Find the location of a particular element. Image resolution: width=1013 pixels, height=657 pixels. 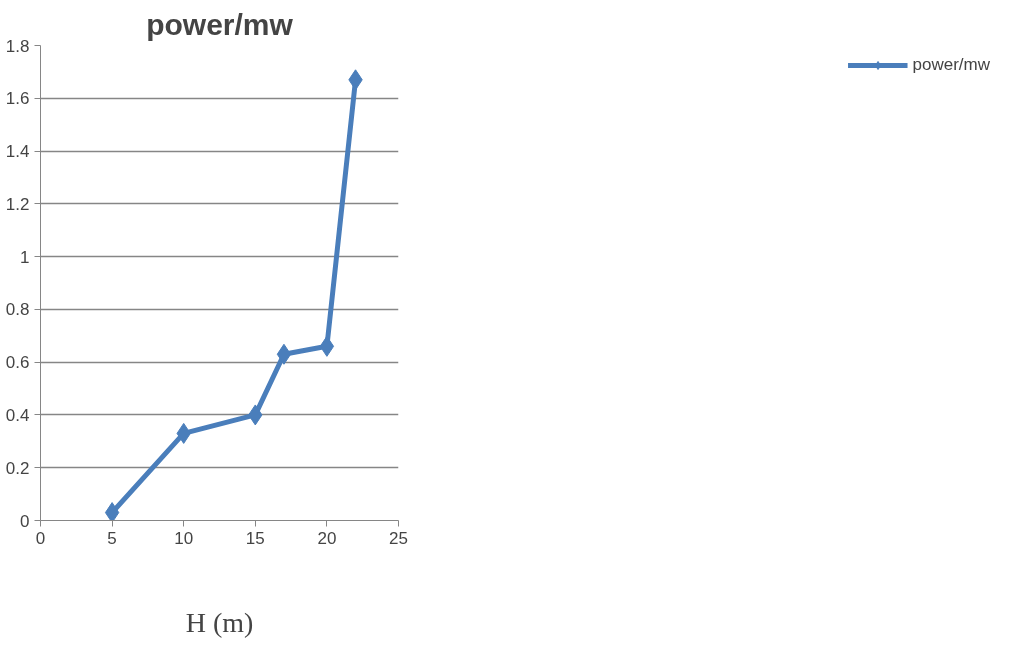

y-tick-label: 0 is located at coordinates (25, 521).